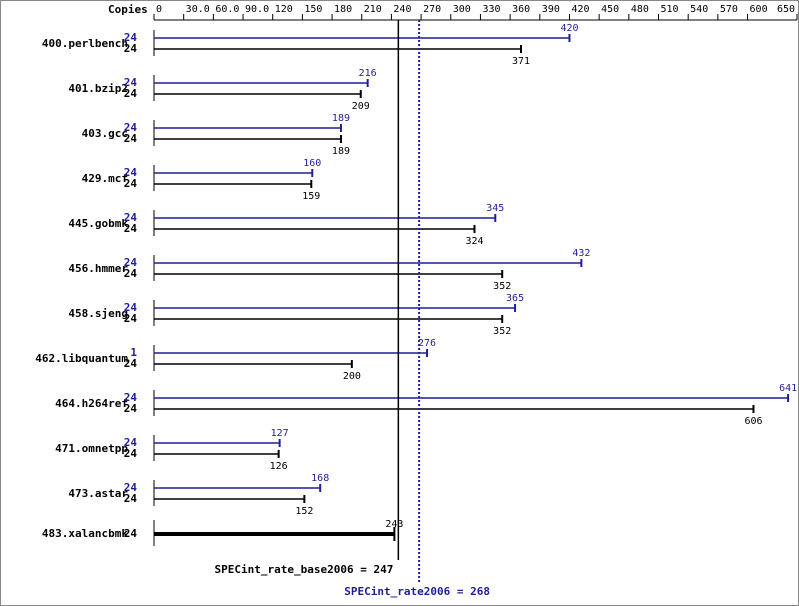 The image size is (799, 606). Describe the element at coordinates (610, 9) in the screenshot. I see `x-tick-label: 450` at that location.